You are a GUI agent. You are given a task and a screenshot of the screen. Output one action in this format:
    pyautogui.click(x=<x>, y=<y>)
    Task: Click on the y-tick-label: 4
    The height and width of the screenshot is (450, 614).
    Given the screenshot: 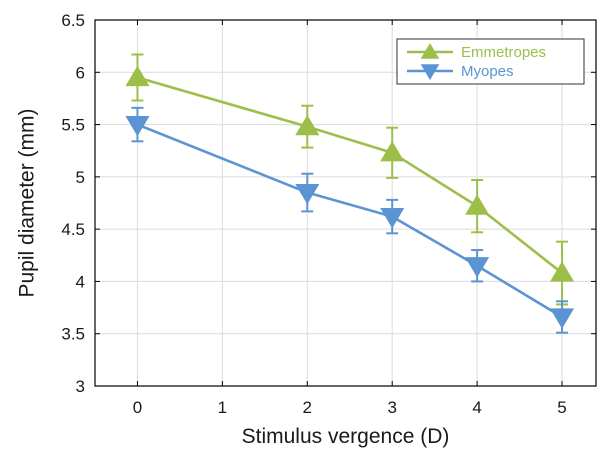 What is the action you would take?
    pyautogui.click(x=80, y=281)
    